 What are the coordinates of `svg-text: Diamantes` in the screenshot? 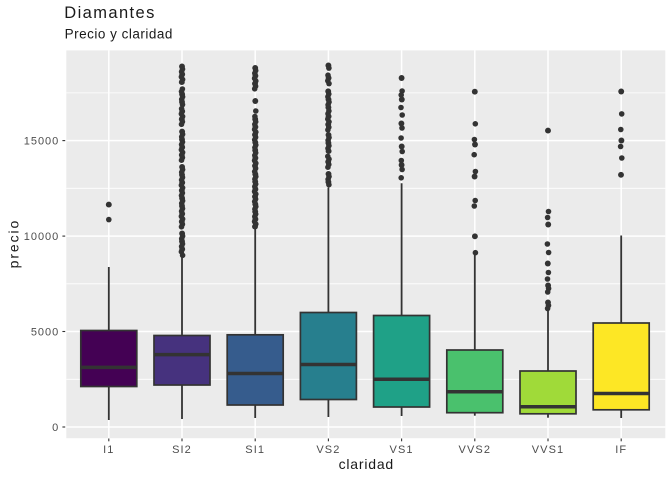 It's located at (109, 13).